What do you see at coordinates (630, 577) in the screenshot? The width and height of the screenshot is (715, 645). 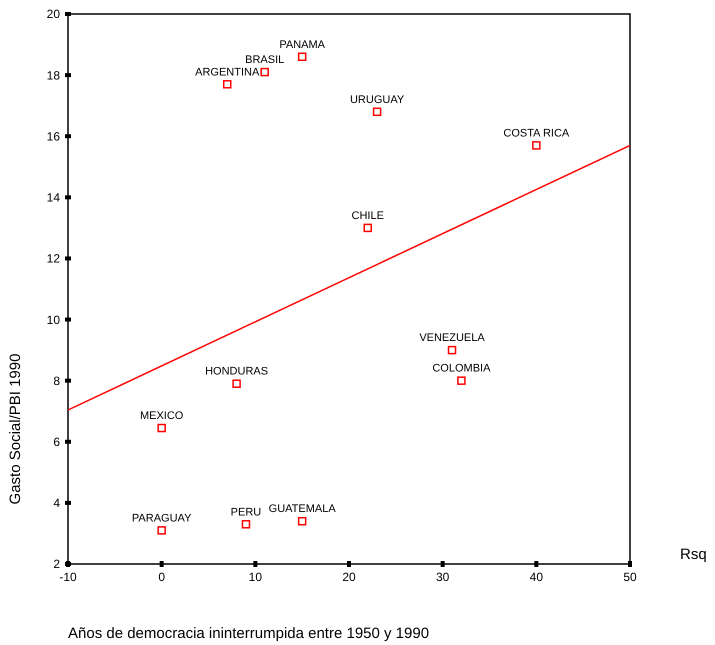 I see `x-tick-label: 50` at bounding box center [630, 577].